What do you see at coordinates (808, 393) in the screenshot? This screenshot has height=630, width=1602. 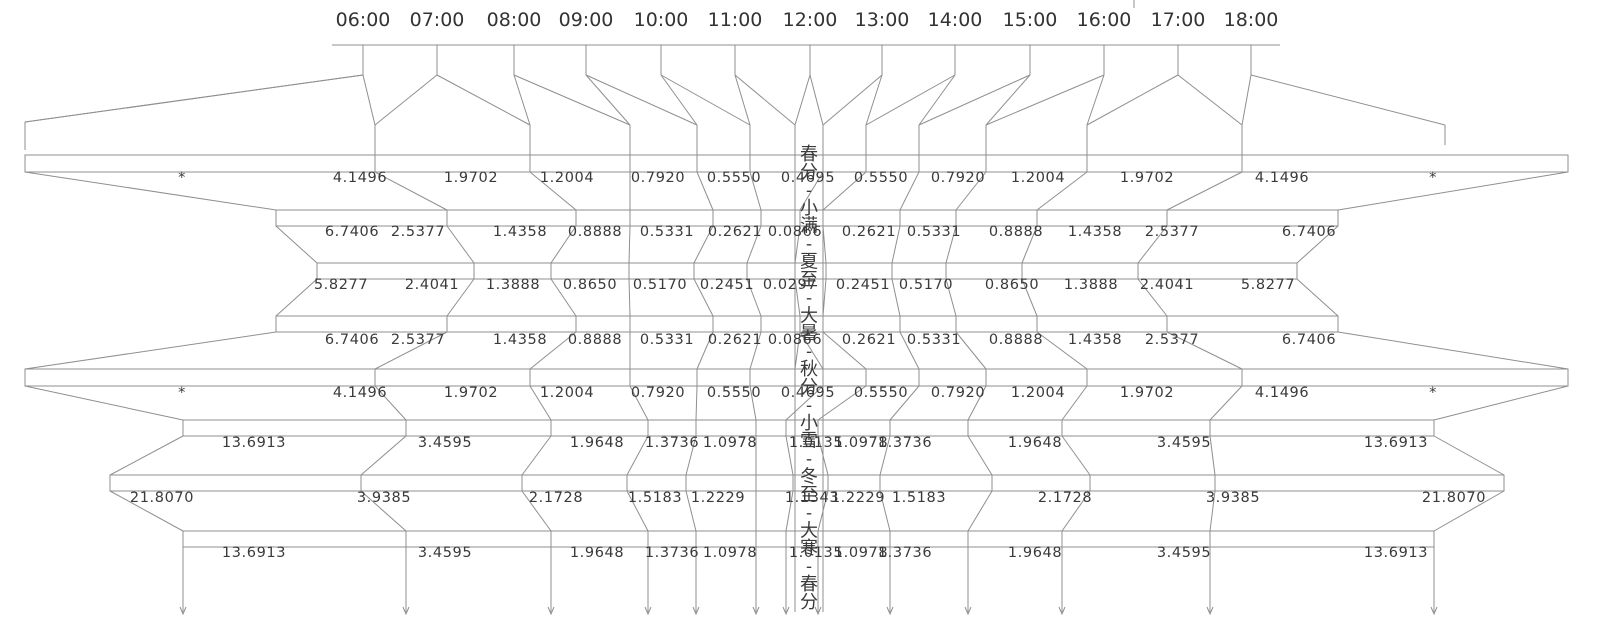 I see `cell-value: 0.4695` at bounding box center [808, 393].